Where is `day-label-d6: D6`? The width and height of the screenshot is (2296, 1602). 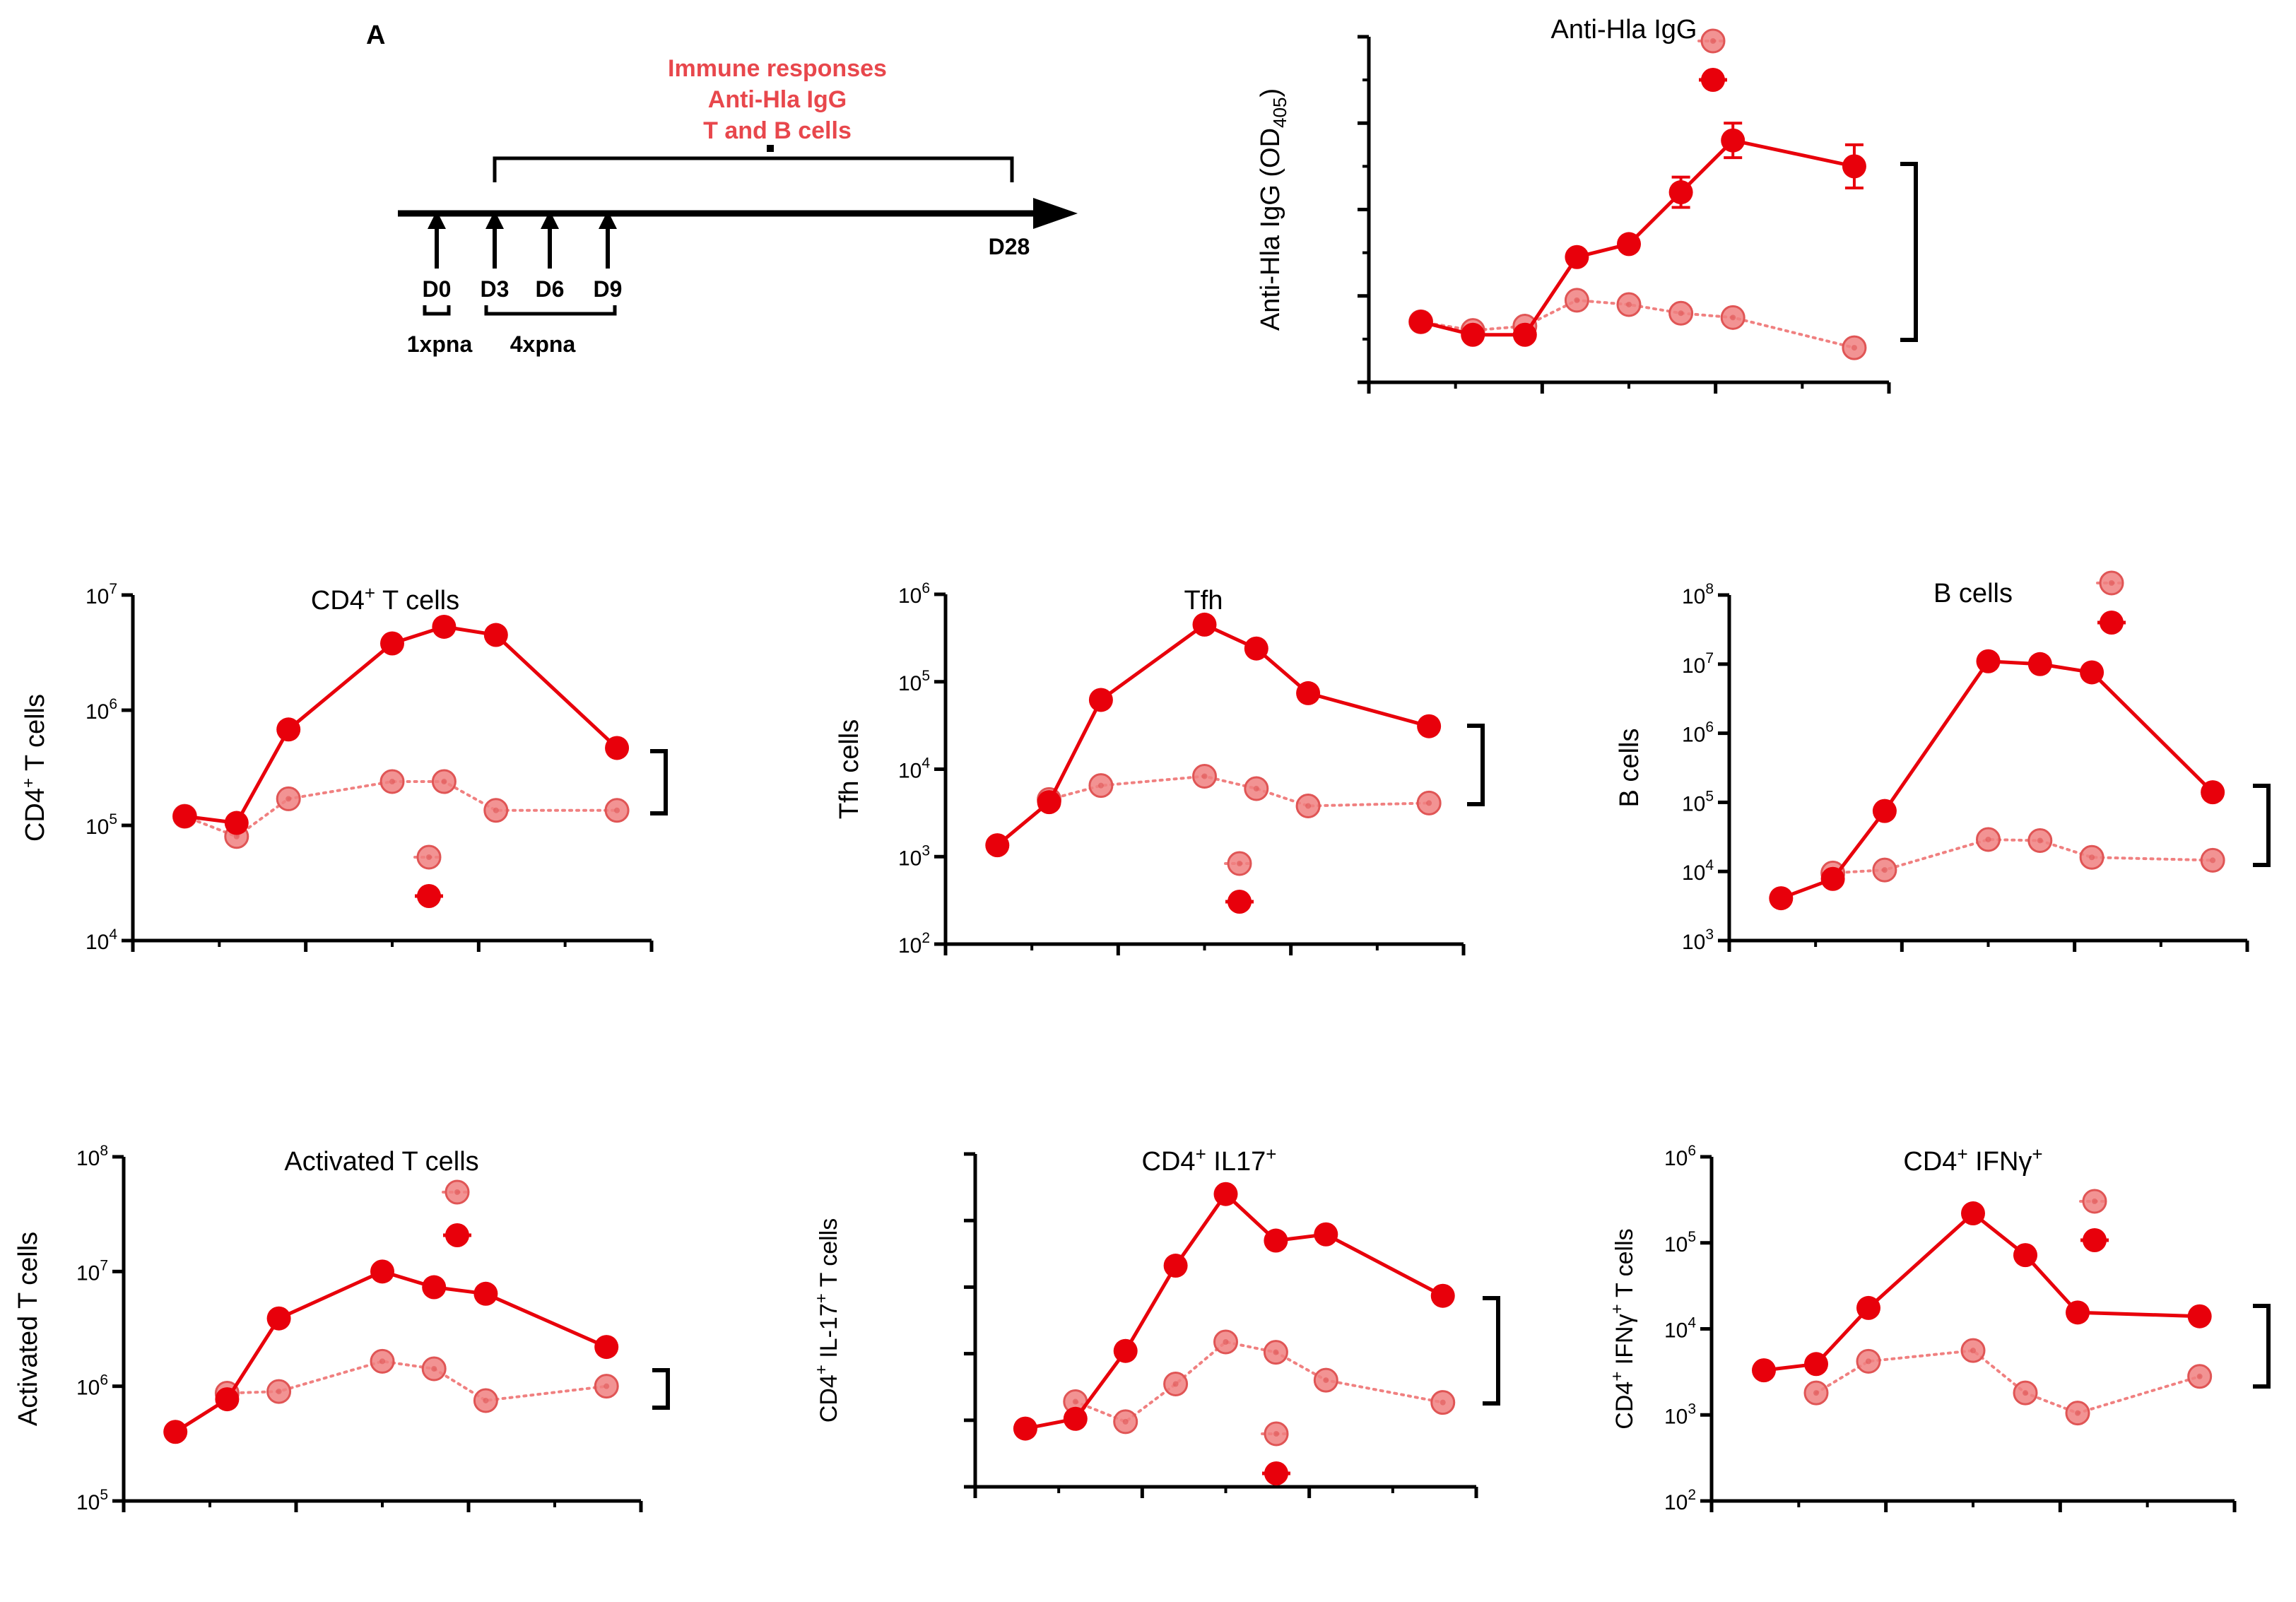
day-label-d6: D6 is located at coordinates (550, 289).